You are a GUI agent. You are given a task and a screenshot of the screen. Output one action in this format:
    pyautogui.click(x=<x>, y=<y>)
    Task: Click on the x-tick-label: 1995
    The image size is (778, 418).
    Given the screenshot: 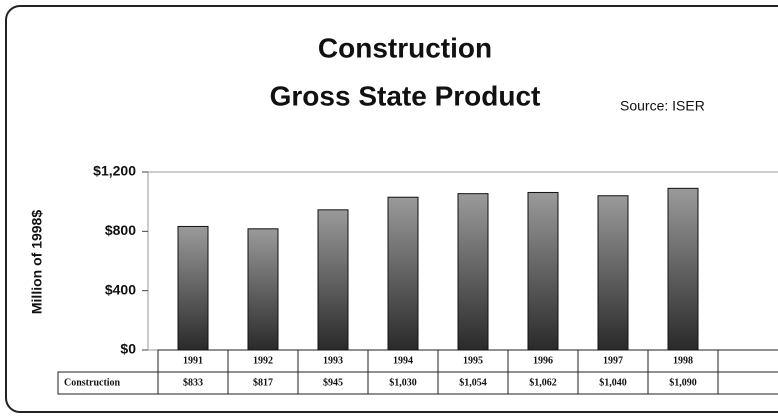 What is the action you would take?
    pyautogui.click(x=473, y=360)
    